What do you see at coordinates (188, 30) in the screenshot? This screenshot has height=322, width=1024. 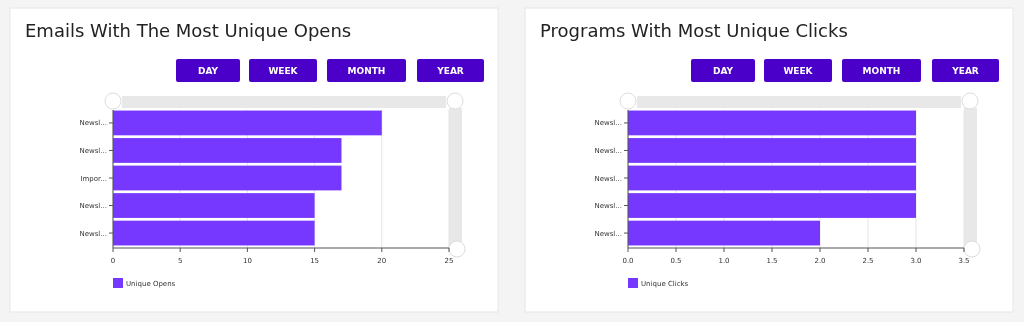 I see `chart-title: Emails With The Most Unique Opens` at bounding box center [188, 30].